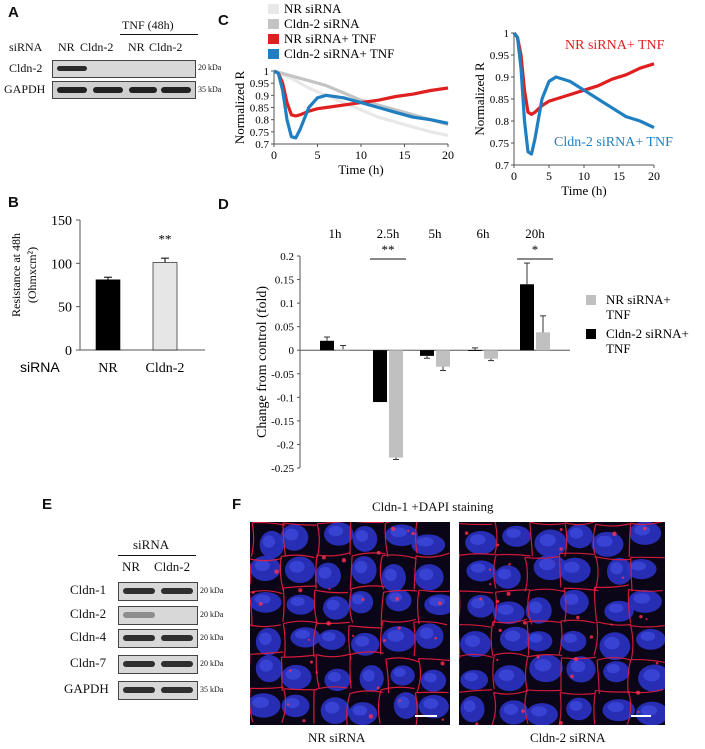  What do you see at coordinates (282, 469) in the screenshot?
I see `y-tick-label: -0.25` at bounding box center [282, 469].